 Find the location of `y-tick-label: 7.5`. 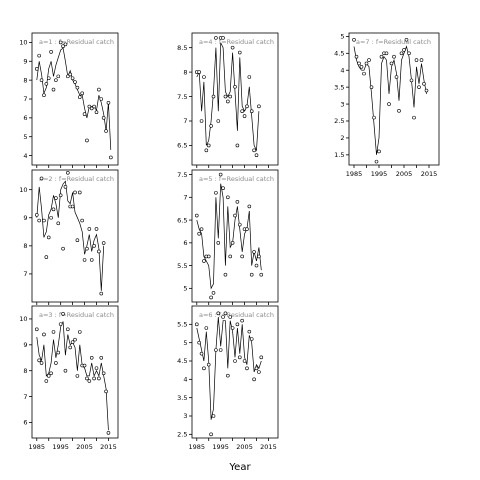

y-tick-label: 7.5 is located at coordinates (182, 97).